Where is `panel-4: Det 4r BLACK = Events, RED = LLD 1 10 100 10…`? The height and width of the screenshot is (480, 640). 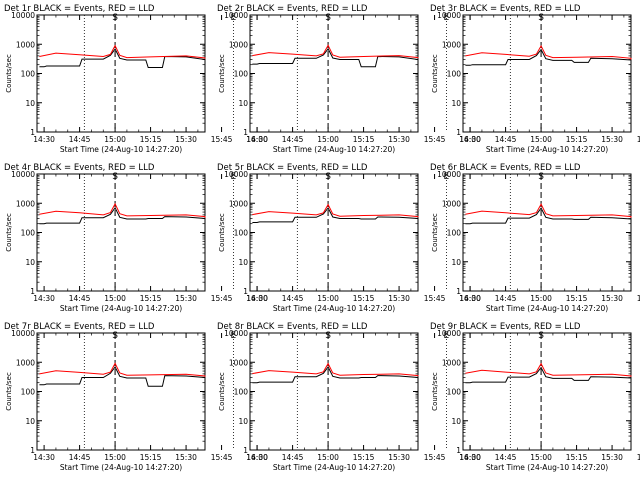 panel-4: Det 4r BLACK = Events, RED = LLD 1 10 100 10… is located at coordinates (136, 238).